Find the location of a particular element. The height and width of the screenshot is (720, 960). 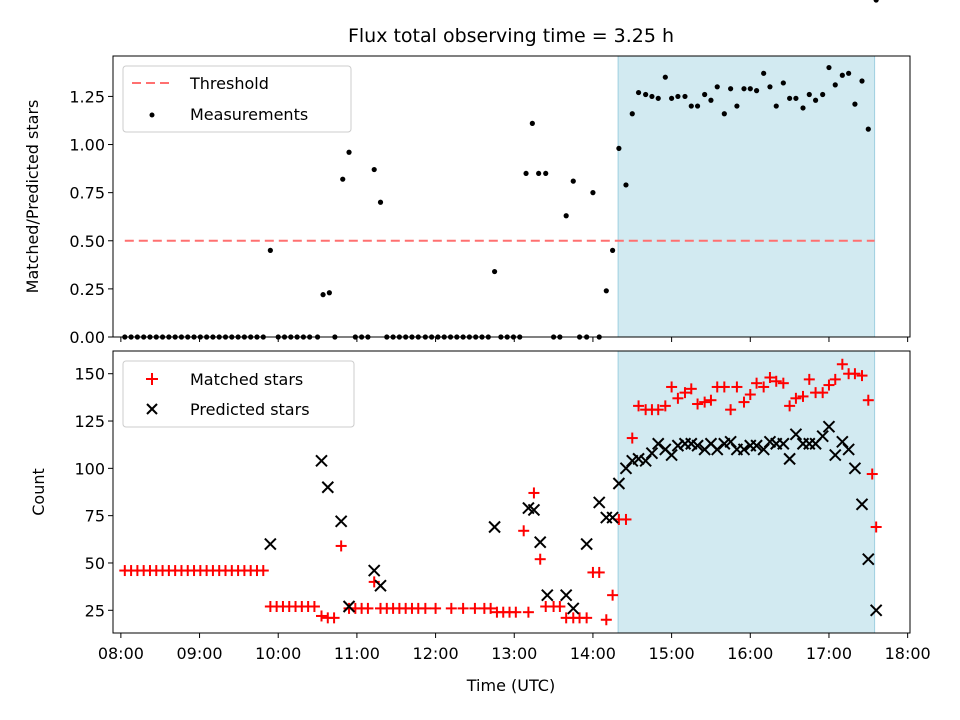

top-y-ticks: 0.00 0.25 0.50 0.75 1.00 1.25 is located at coordinates (91, 217).